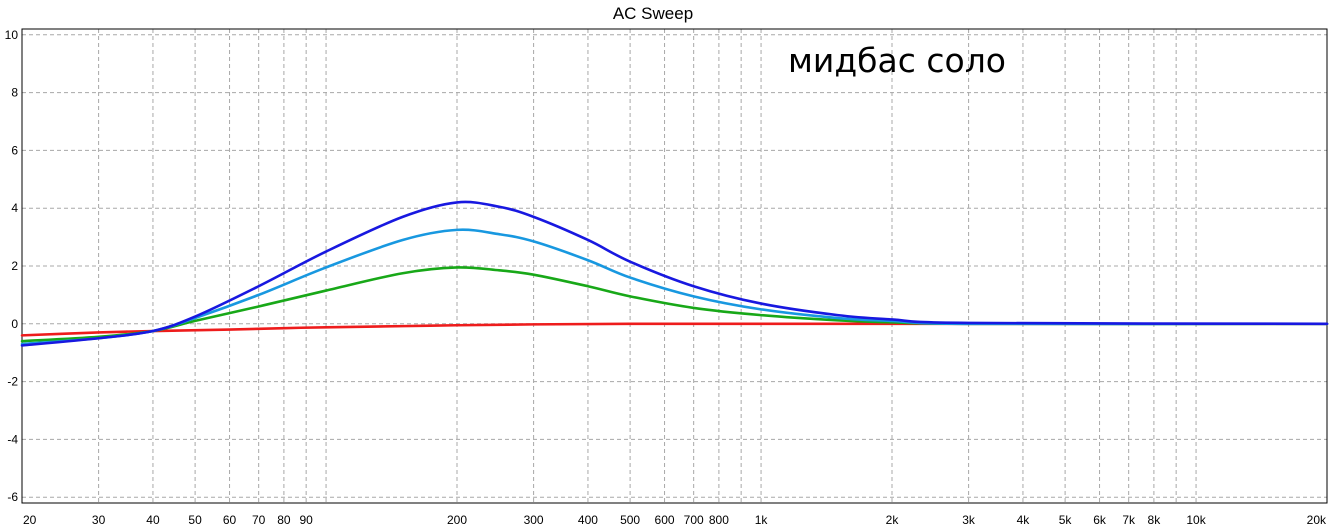 This screenshot has height=529, width=1331. Describe the element at coordinates (230, 520) in the screenshot. I see `x-tick-label: 60` at that location.